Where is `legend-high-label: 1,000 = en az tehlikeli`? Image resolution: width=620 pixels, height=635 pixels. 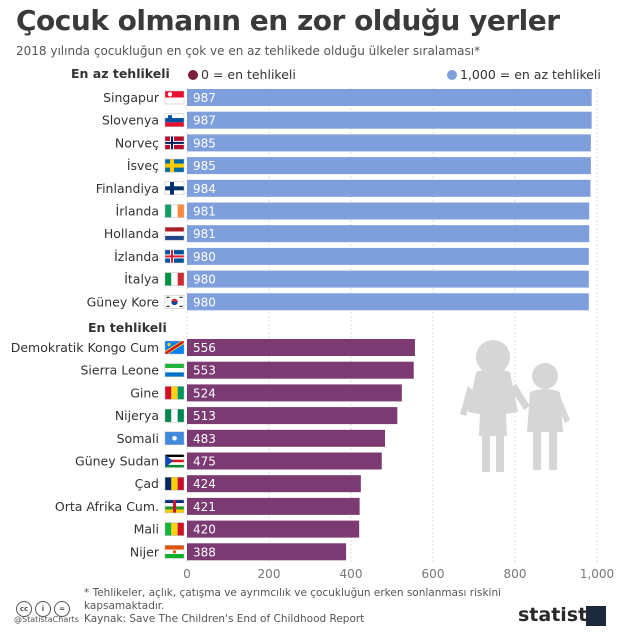 legend-high-label: 1,000 = en az tehlikeli is located at coordinates (530, 74).